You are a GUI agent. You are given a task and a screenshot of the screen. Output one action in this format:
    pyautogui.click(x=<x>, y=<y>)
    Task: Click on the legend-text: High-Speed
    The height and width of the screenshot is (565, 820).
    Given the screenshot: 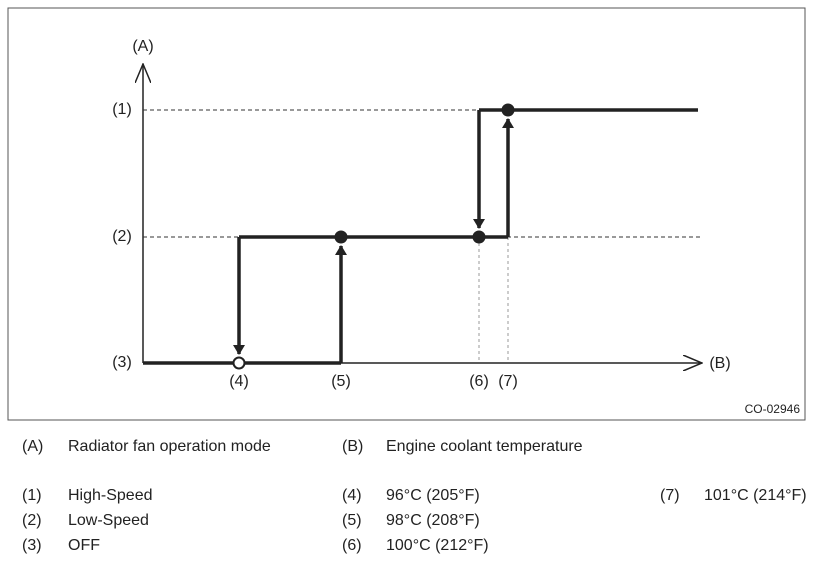 What is the action you would take?
    pyautogui.click(x=110, y=495)
    